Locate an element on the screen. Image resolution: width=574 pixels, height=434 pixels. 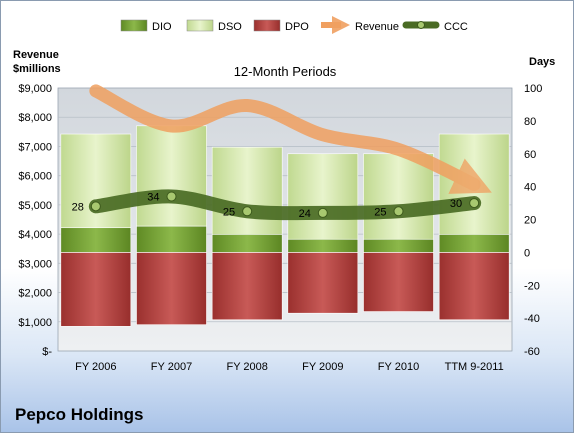
right-tick-label: 40 is located at coordinates (530, 188).